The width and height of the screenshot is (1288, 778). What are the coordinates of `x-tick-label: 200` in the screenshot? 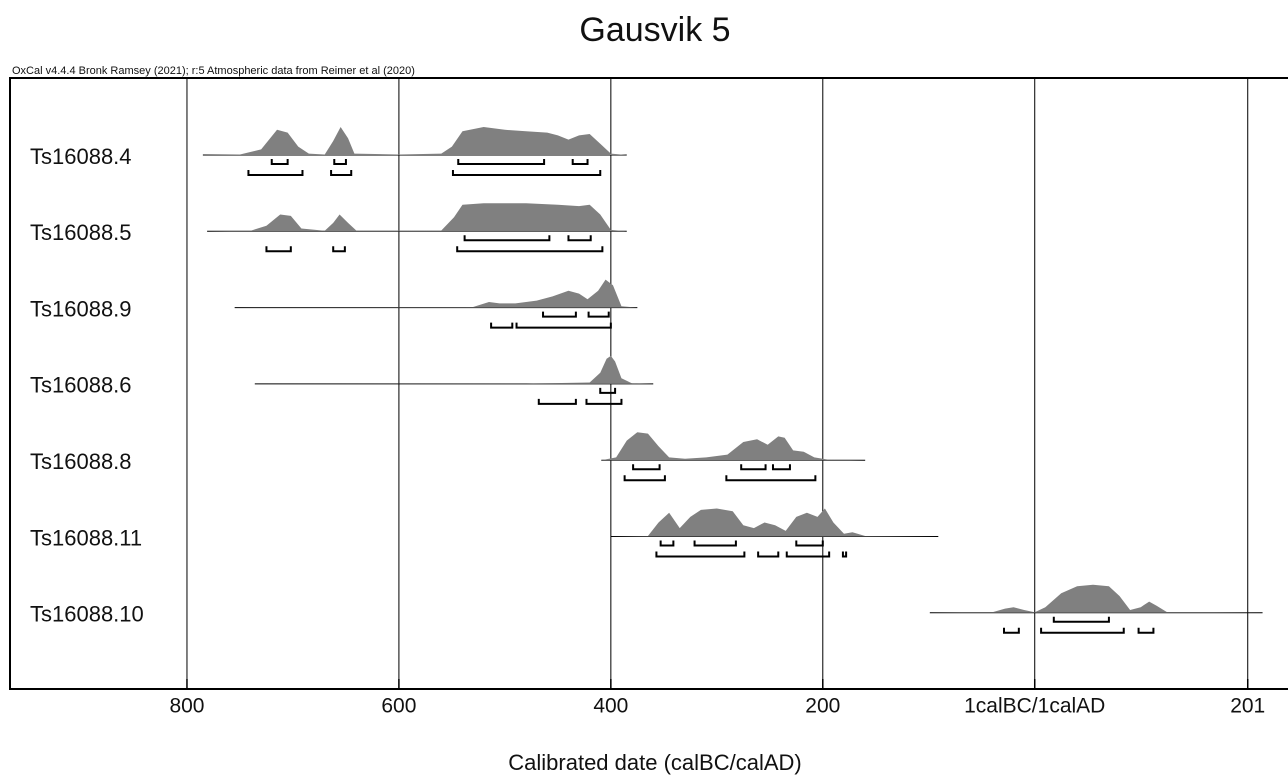 It's located at (822, 706).